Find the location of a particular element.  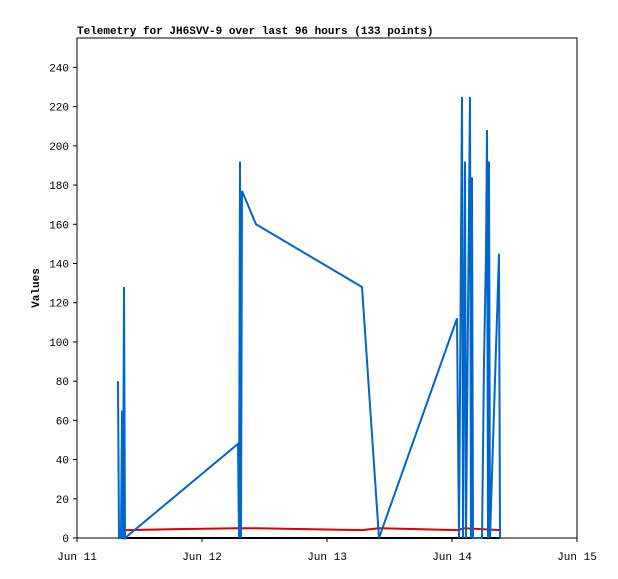

y-tick-label: 140 is located at coordinates (59, 265).